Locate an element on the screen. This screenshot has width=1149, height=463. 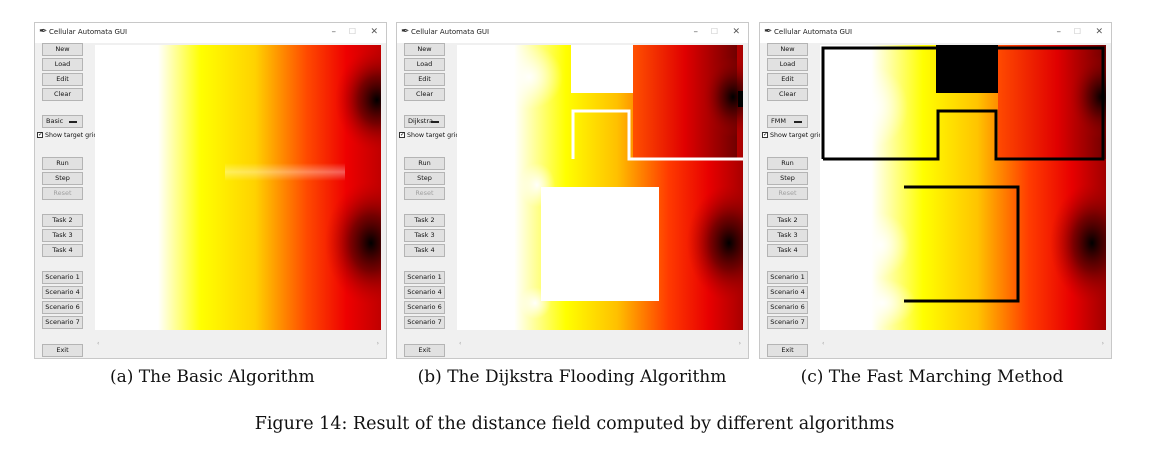
algorithm-select: Dijkstra is located at coordinates (424, 121).